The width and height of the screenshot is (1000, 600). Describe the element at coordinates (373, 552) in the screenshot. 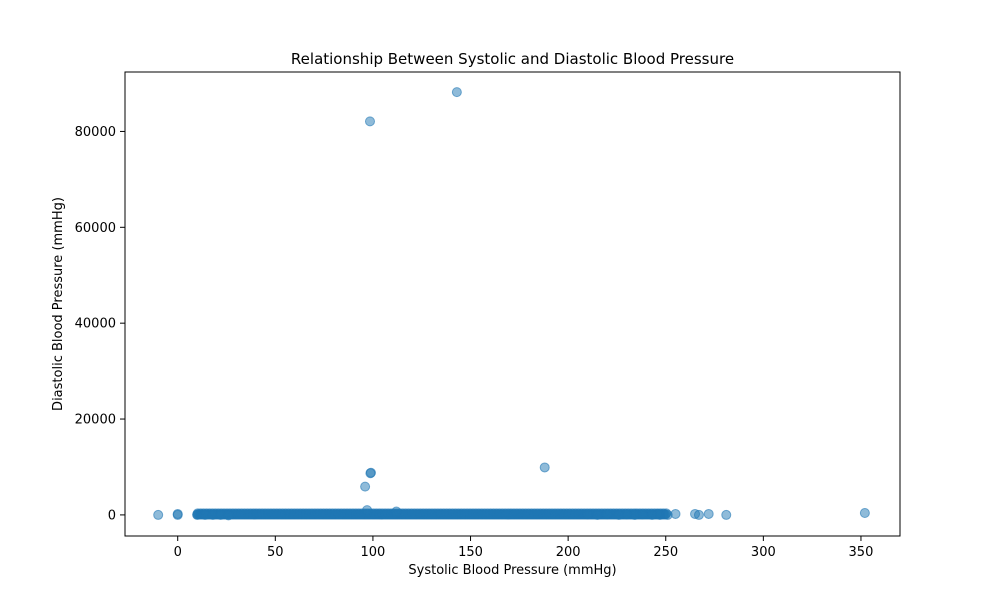

I see `x-tick-label: 100` at that location.